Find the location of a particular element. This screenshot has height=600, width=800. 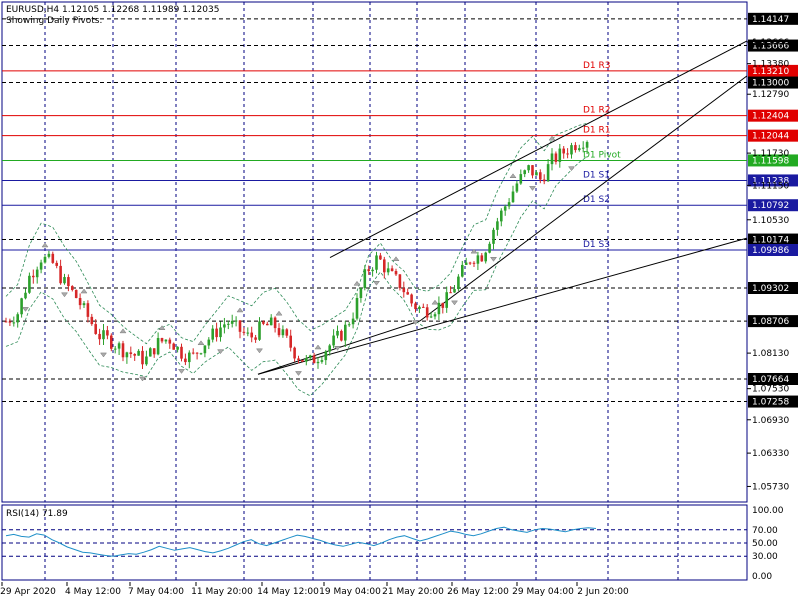

x-tick-label: 11 May 20:00 is located at coordinates (222, 592).